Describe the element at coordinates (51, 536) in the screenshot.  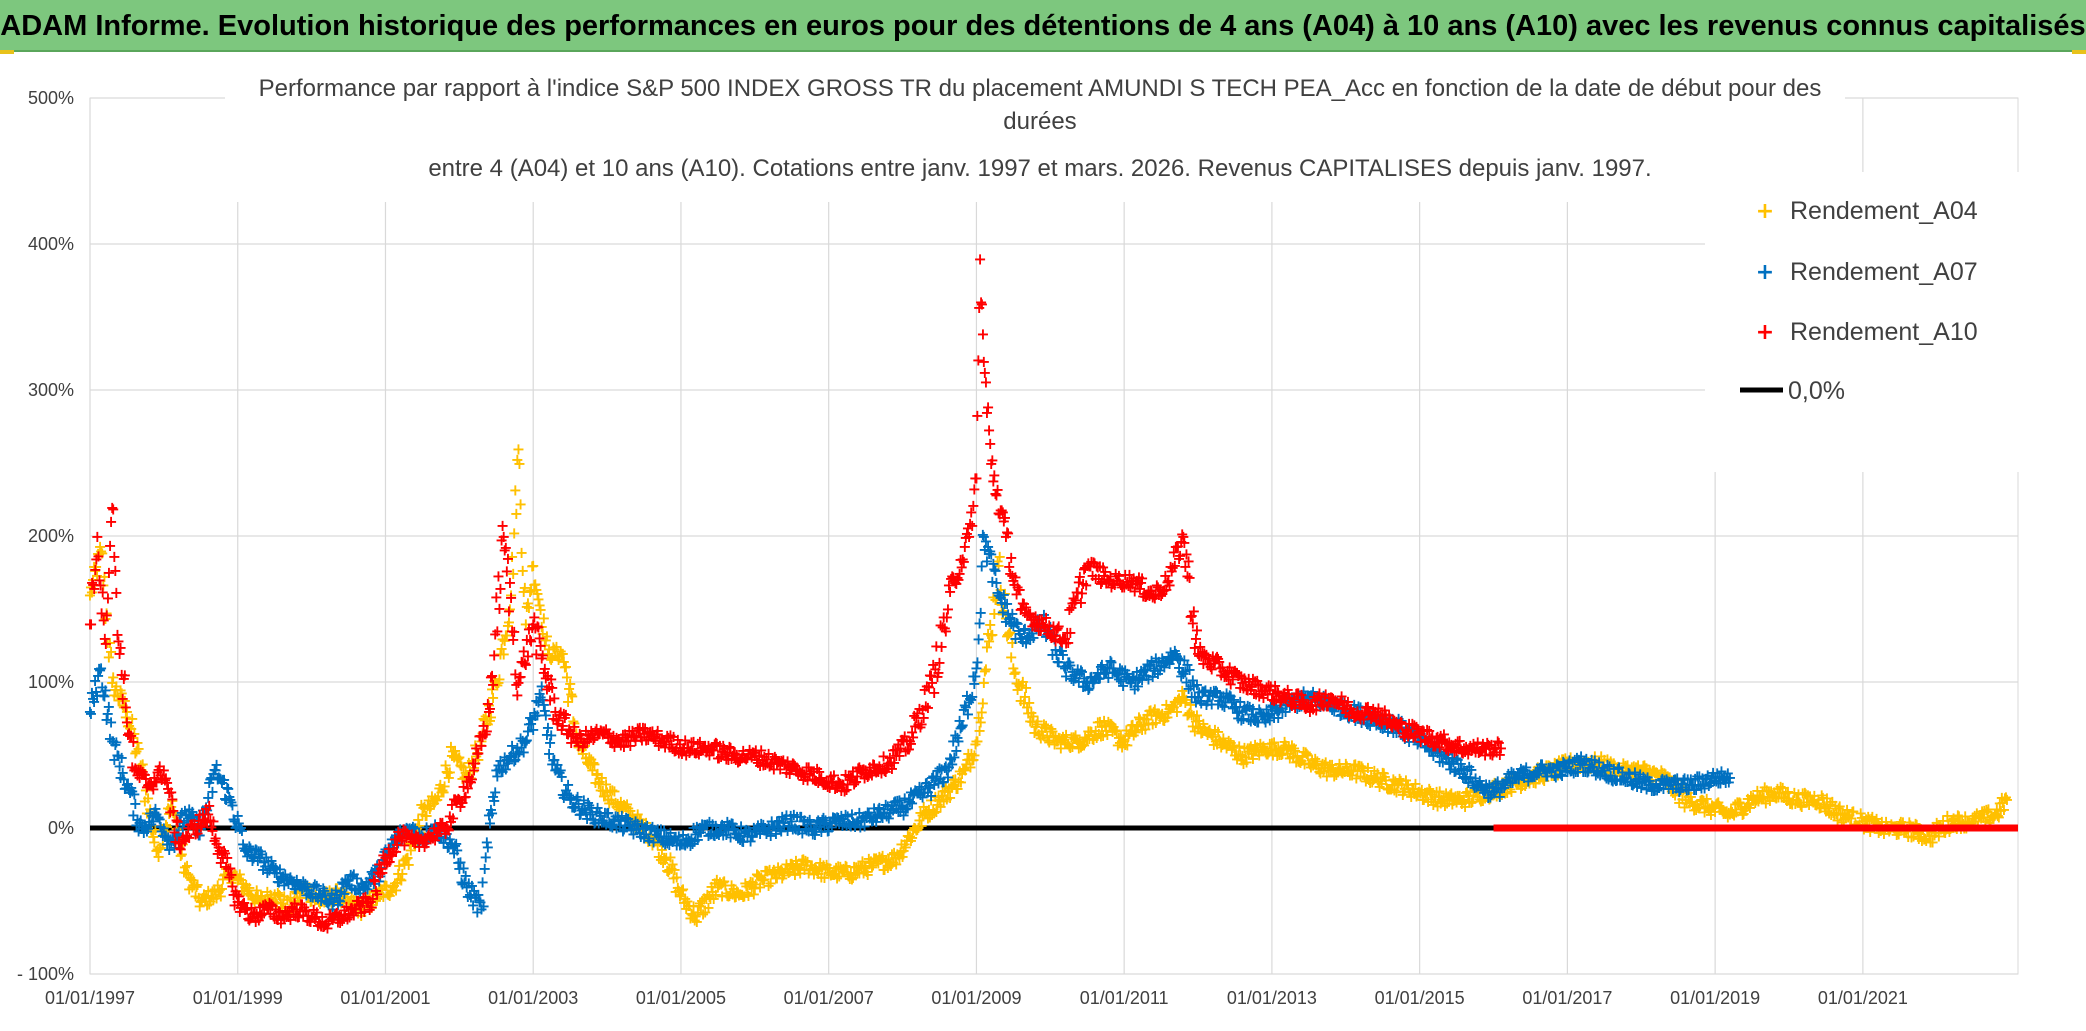
I see `y-tick-label: 200%` at that location.